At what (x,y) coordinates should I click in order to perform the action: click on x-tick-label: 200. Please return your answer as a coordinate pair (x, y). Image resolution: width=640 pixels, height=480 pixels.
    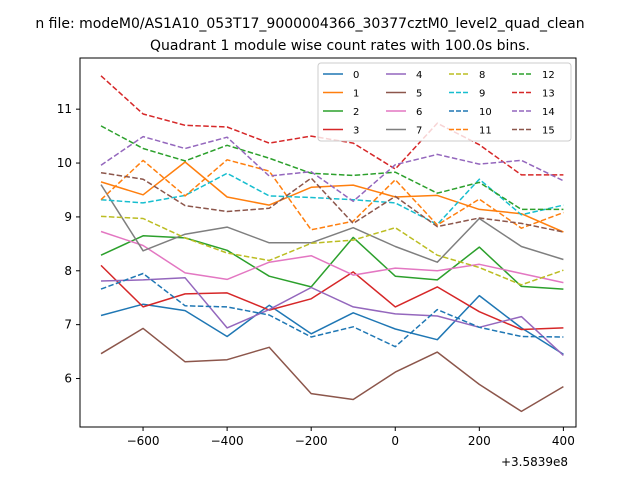
    Looking at the image, I should click on (479, 441).